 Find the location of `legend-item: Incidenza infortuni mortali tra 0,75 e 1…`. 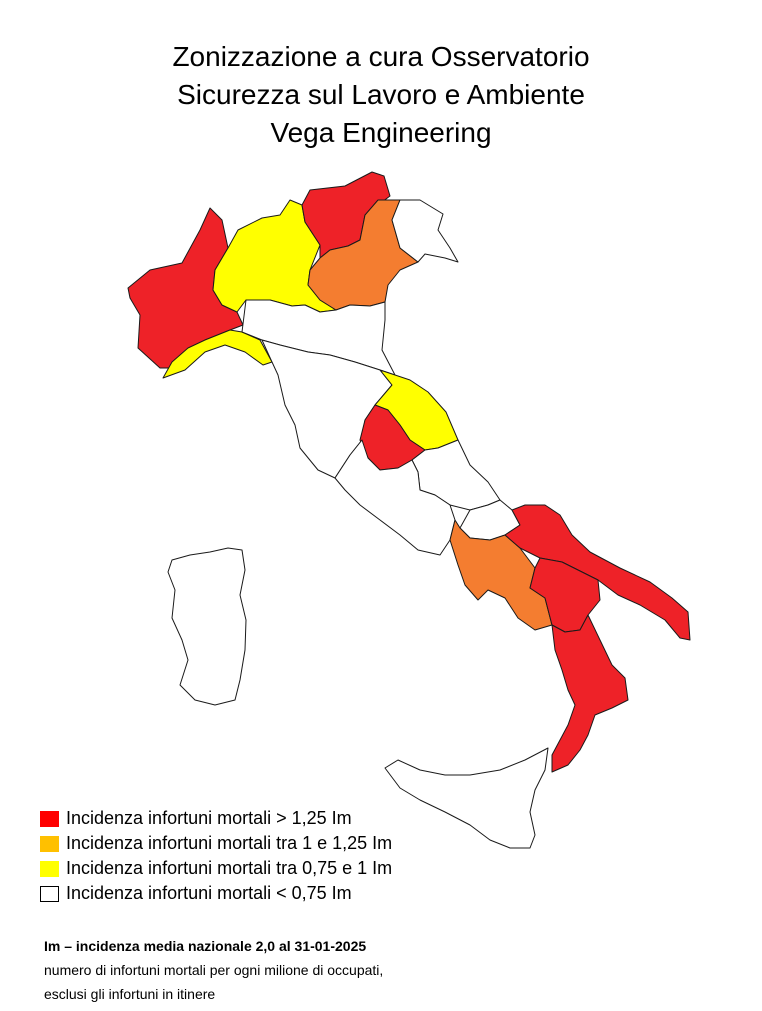

legend-item: Incidenza infortuni mortali tra 0,75 e 1… is located at coordinates (216, 868).